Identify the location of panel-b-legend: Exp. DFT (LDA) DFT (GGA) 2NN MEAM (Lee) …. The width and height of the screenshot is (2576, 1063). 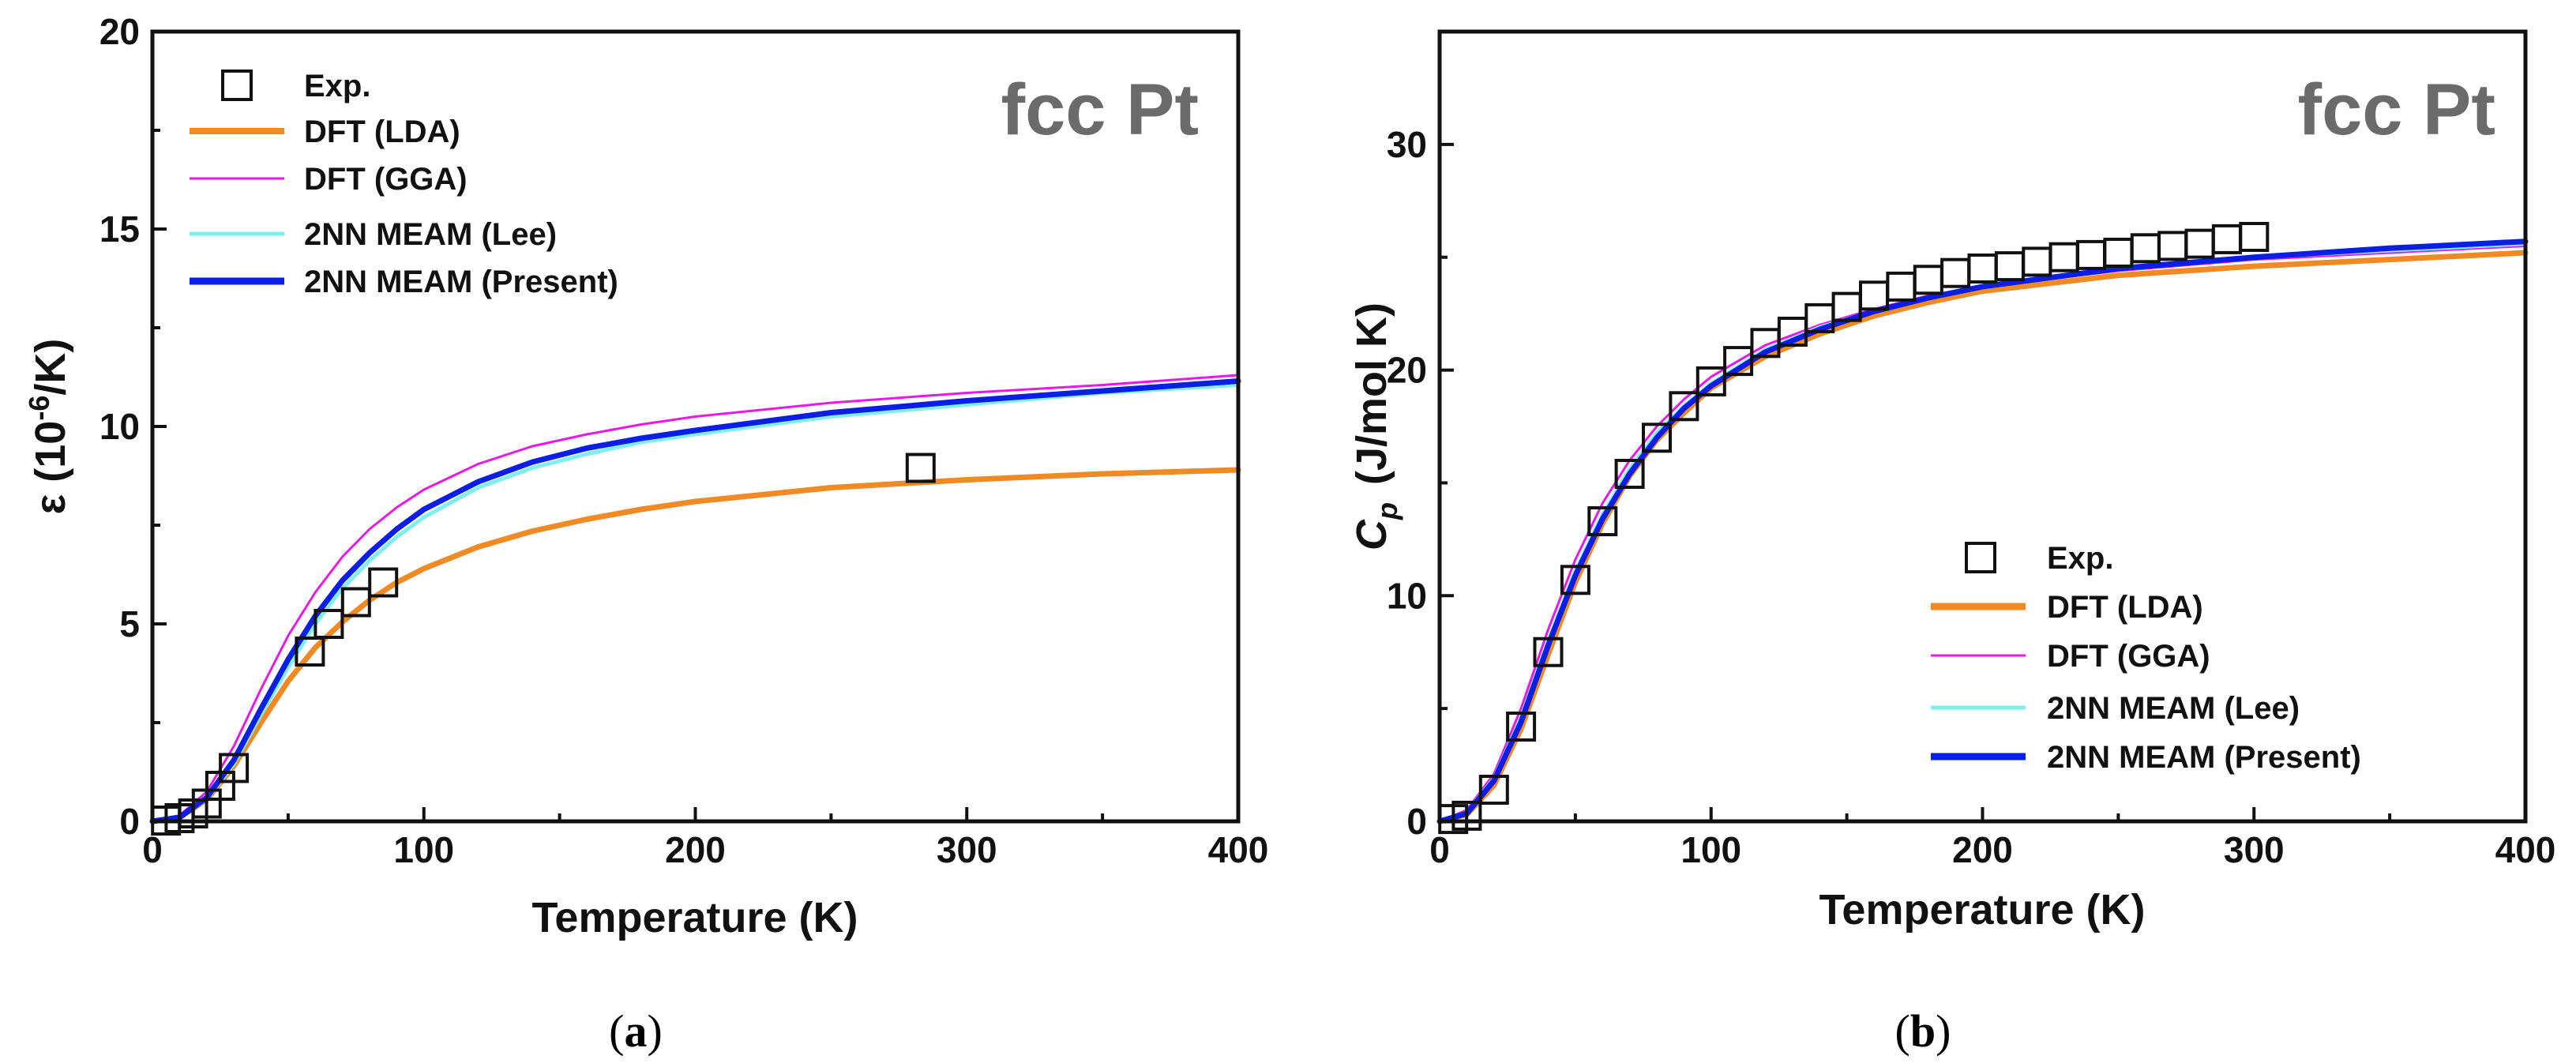
(2146, 658).